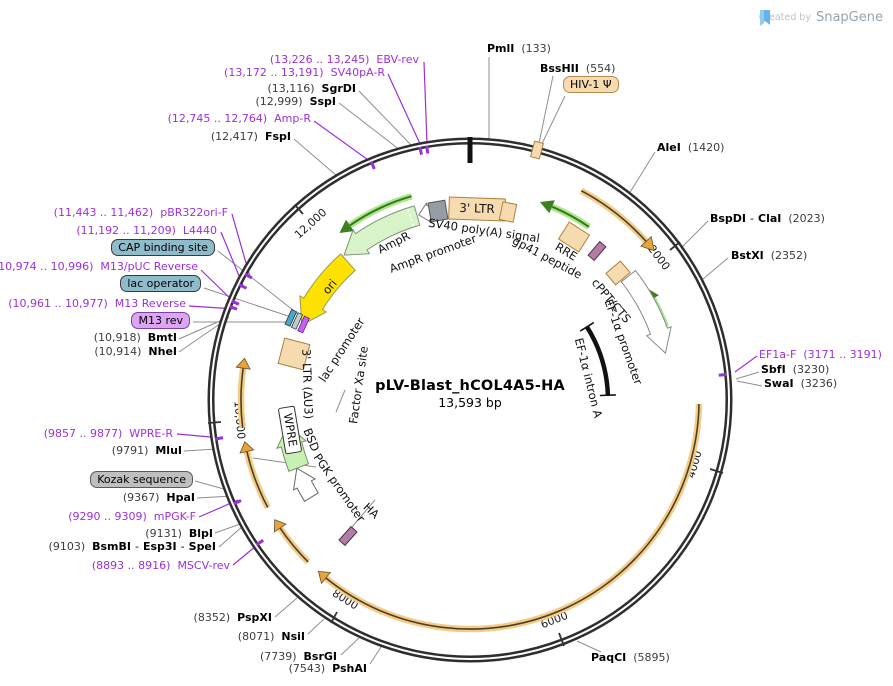  I want to click on label-pgk-promoter: PGK promoter, so click(340, 488).